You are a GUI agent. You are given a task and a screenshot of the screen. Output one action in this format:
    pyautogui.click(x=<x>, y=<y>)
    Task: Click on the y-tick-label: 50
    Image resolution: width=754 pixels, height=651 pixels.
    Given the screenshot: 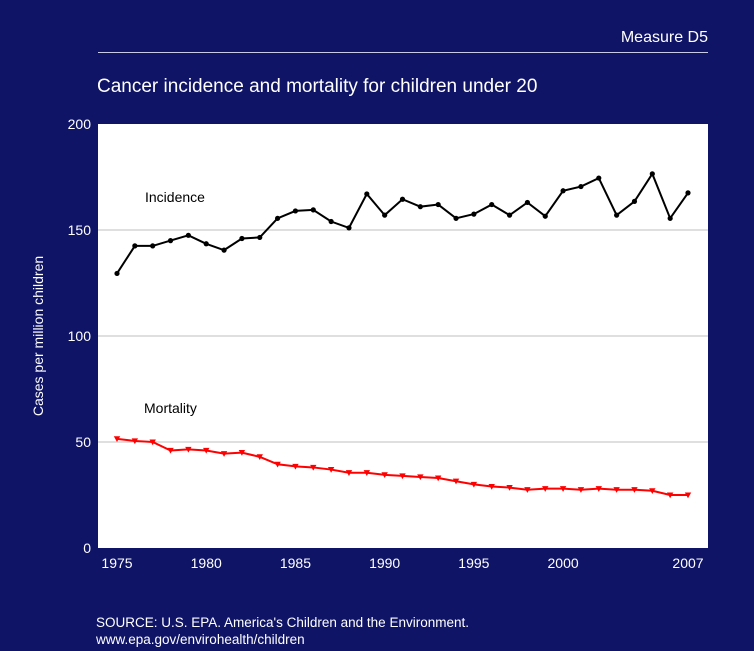 What is the action you would take?
    pyautogui.click(x=83, y=442)
    